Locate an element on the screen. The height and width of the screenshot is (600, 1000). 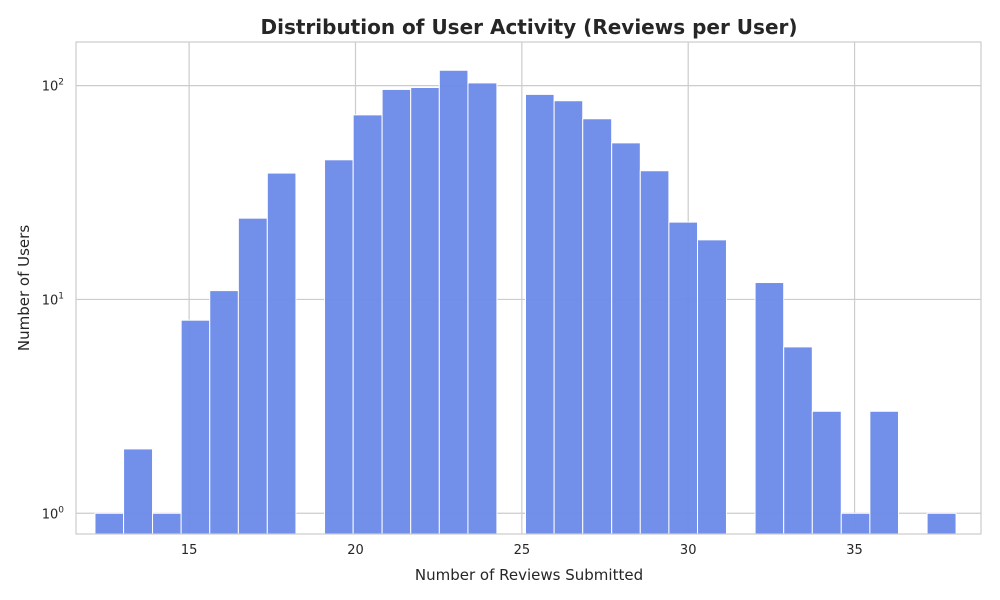
y-tick-label-100: 10² is located at coordinates (53, 86).